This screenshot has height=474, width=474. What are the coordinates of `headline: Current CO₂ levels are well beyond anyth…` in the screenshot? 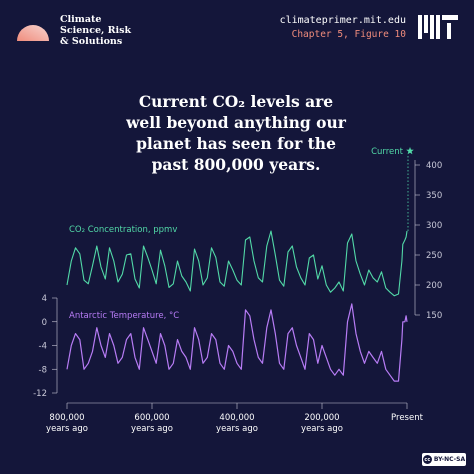 It's located at (236, 133).